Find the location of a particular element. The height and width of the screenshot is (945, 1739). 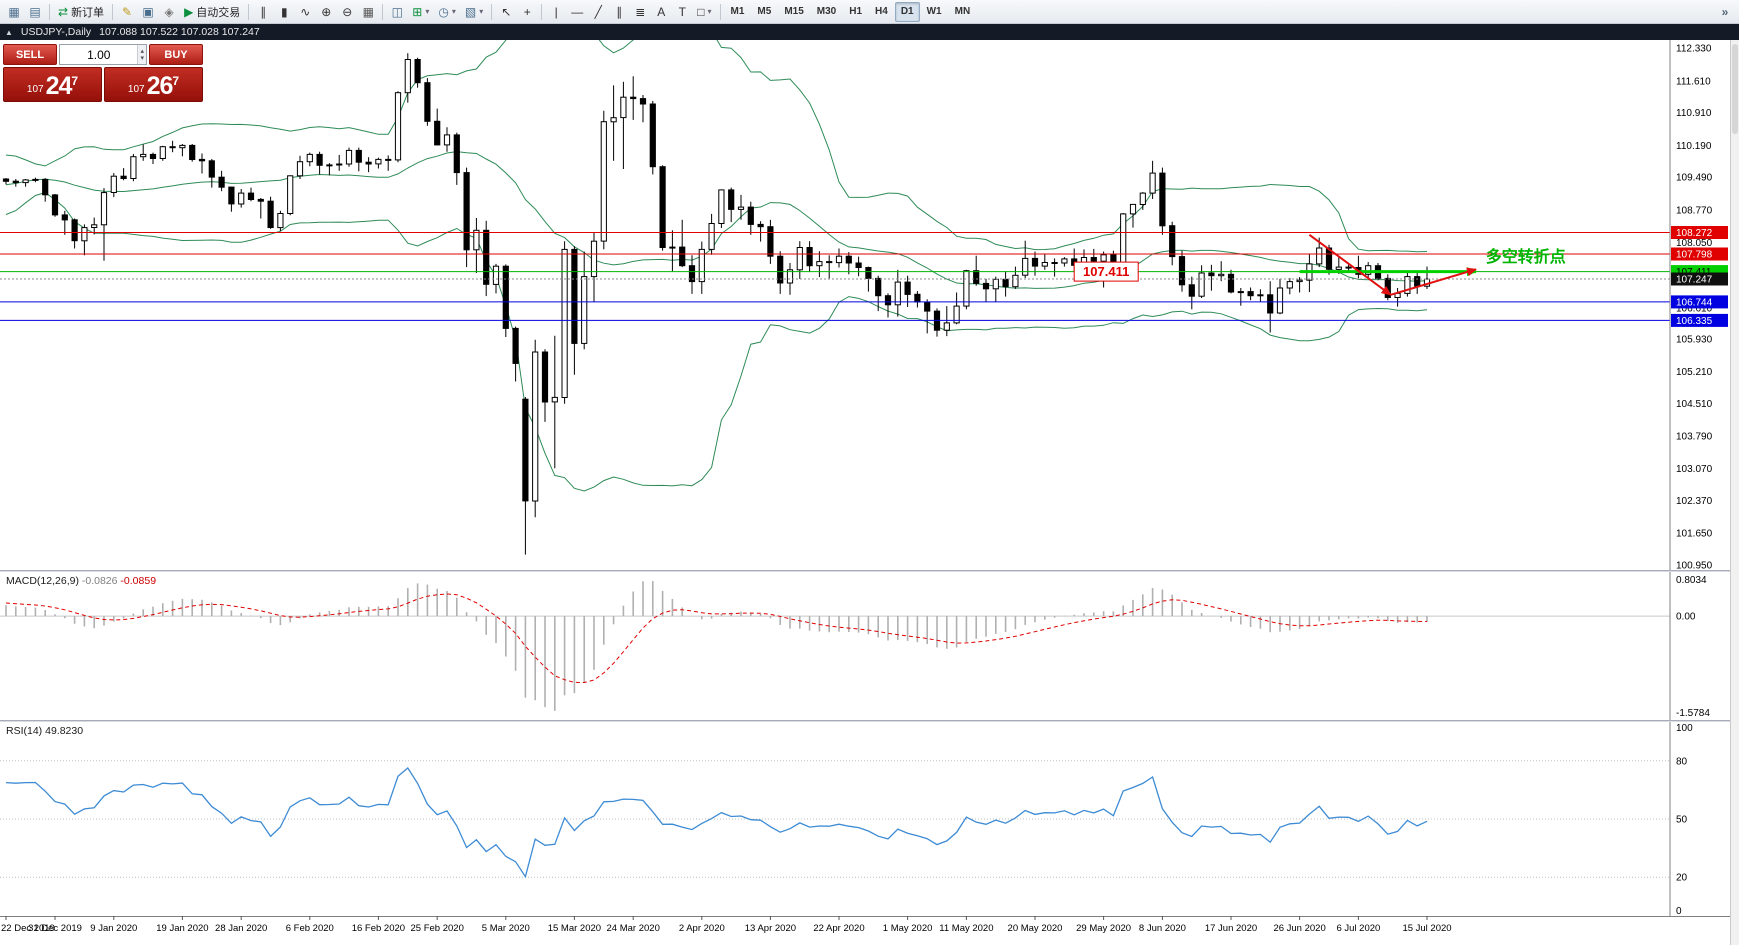

crosshair-button: + is located at coordinates (527, 12).